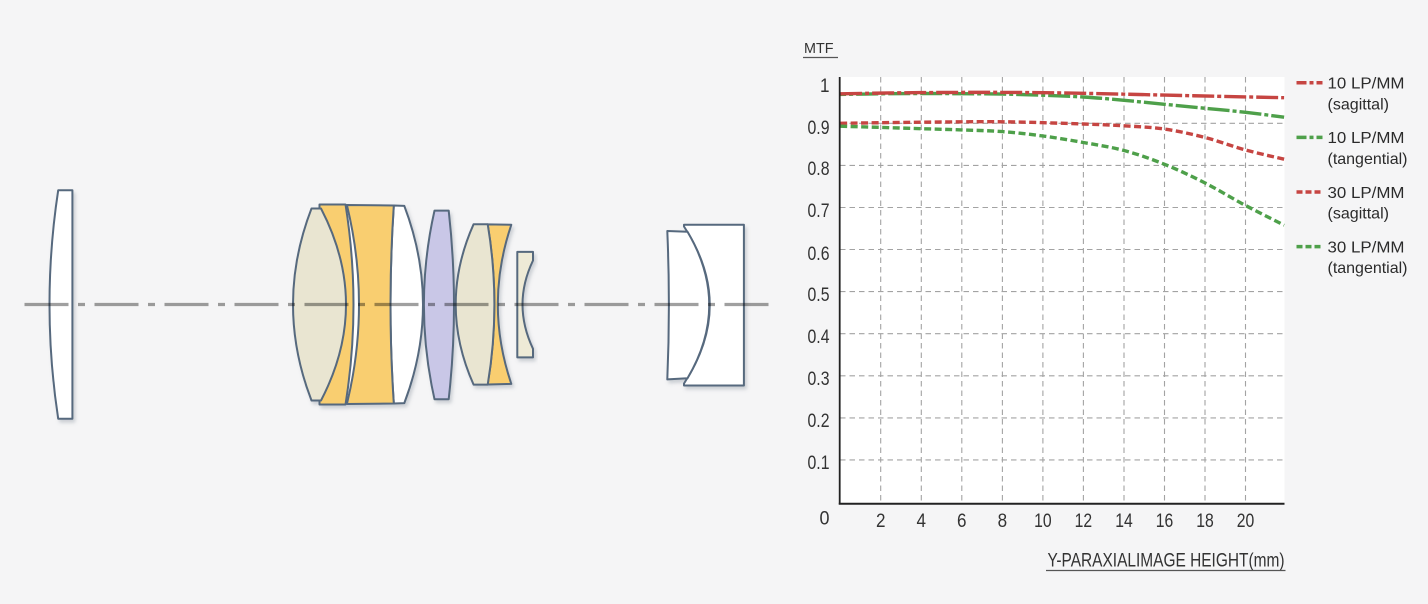  I want to click on svg-text: 0.2, so click(819, 421).